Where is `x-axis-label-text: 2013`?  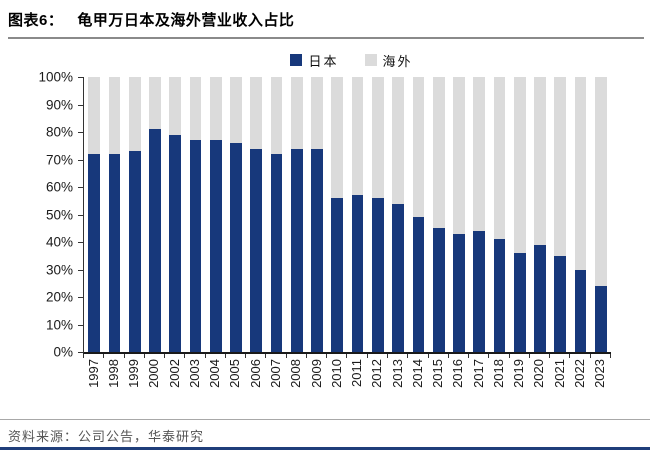
x-axis-label-text: 2013 is located at coordinates (397, 373).